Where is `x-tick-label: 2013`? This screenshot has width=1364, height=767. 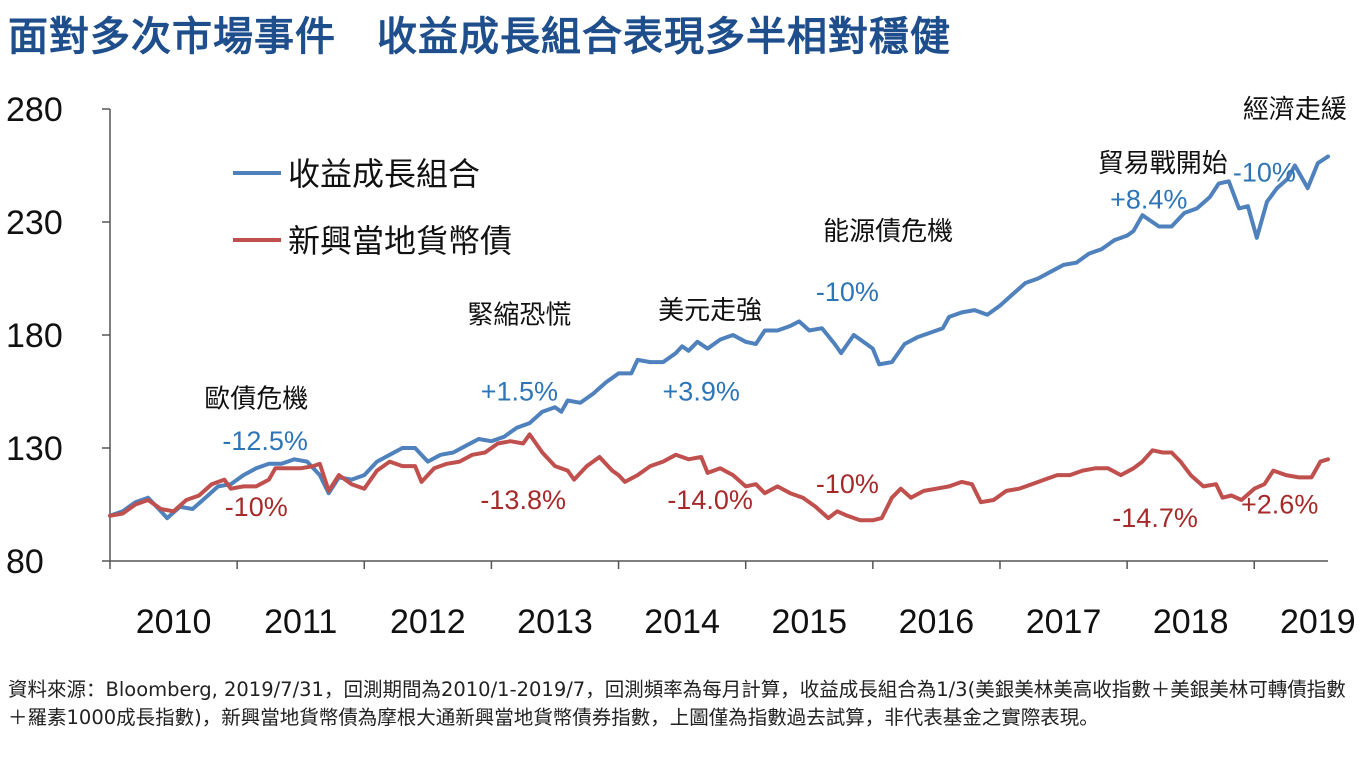
x-tick-label: 2013 is located at coordinates (555, 622).